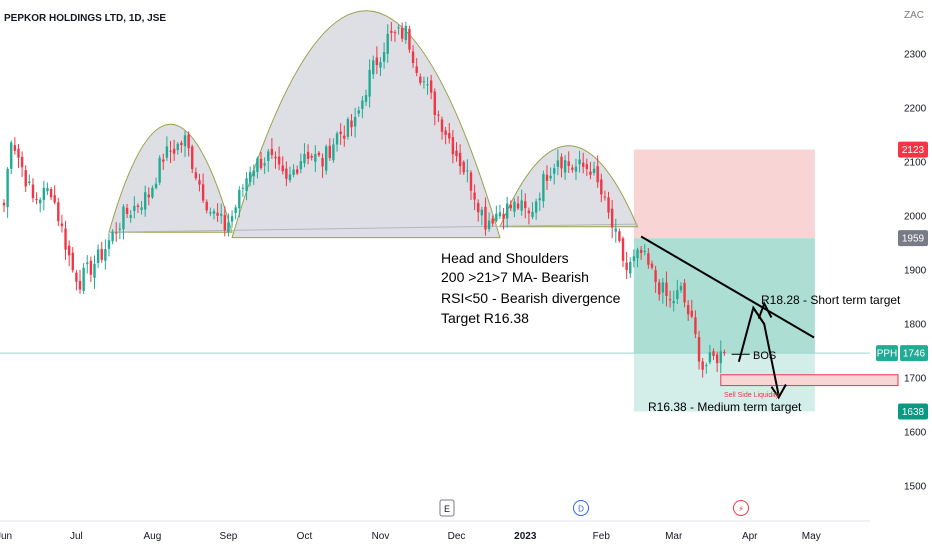 The height and width of the screenshot is (550, 932). What do you see at coordinates (727, 287) in the screenshot?
I see `descending-trendline` at bounding box center [727, 287].